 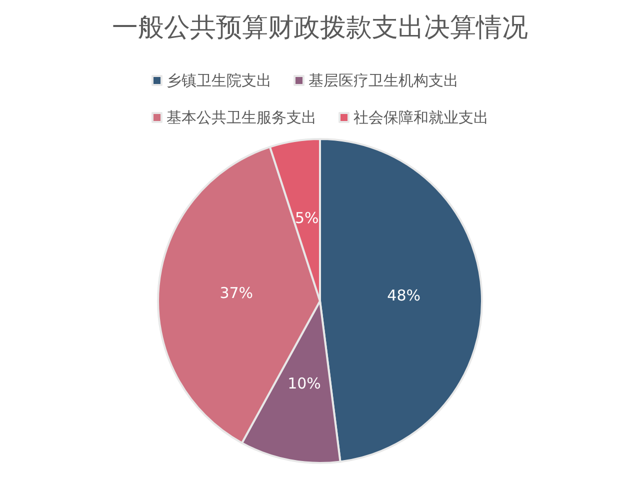 I want to click on legend-label: 乡镇卫生院支出, so click(x=219, y=81).